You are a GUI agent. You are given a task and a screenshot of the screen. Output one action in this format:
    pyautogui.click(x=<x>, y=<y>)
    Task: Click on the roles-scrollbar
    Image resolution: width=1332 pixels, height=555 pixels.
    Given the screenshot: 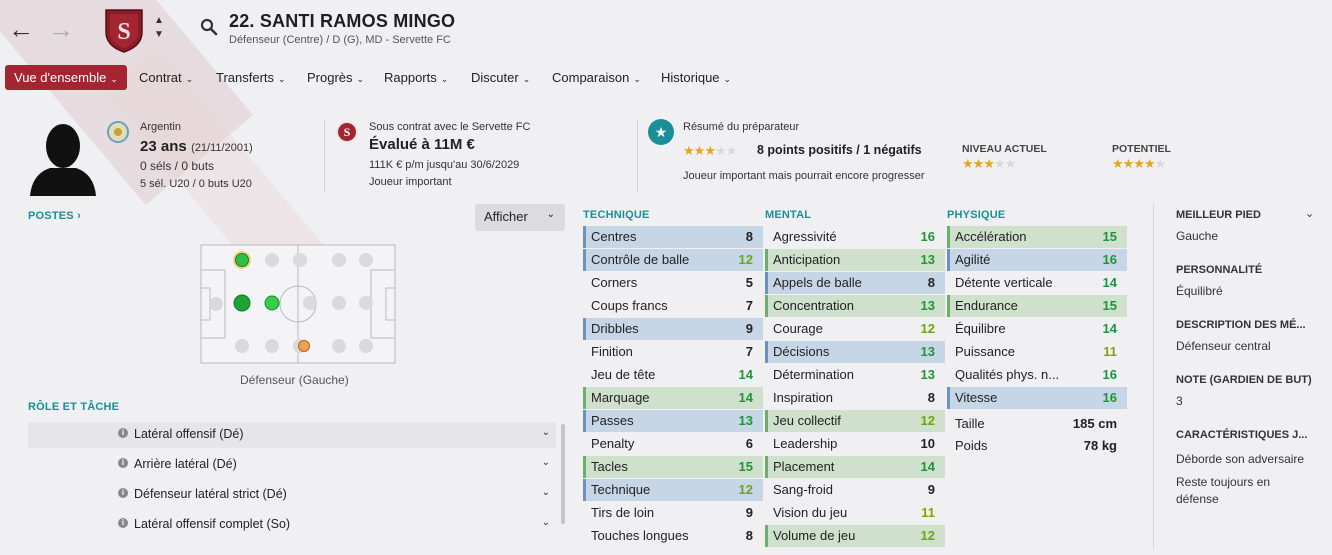 What is the action you would take?
    pyautogui.click(x=563, y=474)
    